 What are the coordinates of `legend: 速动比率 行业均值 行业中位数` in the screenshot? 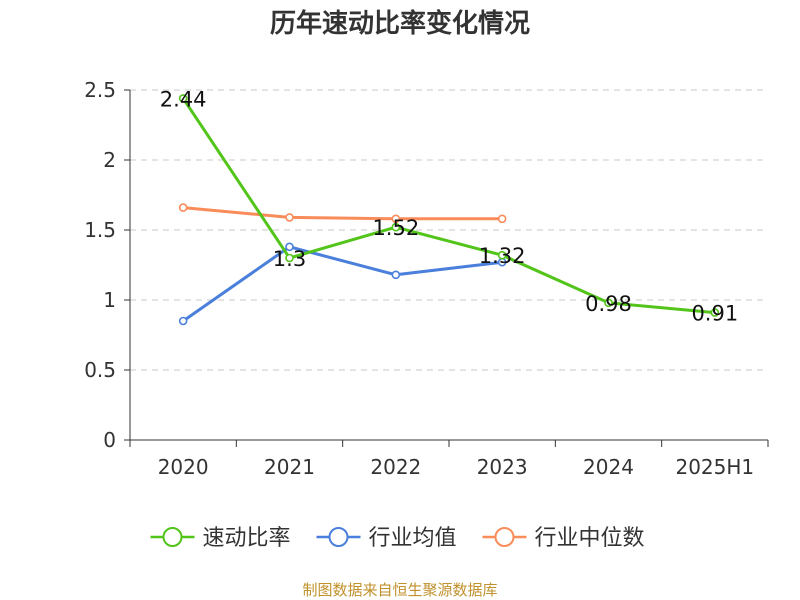 It's located at (397, 538).